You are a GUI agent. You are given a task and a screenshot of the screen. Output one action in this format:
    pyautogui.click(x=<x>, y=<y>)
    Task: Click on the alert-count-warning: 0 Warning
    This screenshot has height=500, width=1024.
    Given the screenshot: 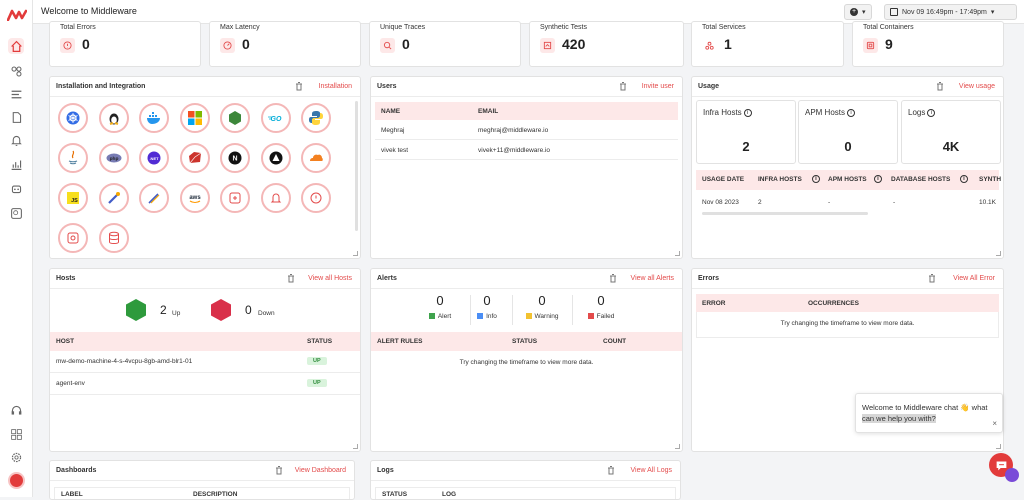 What is the action you would take?
    pyautogui.click(x=542, y=311)
    